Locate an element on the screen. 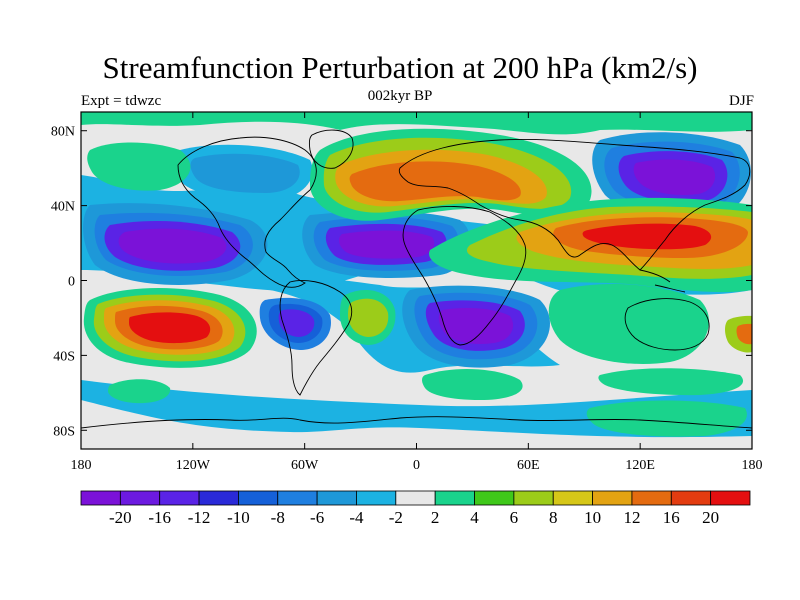 The image size is (800, 600). colorbar-label: -4 is located at coordinates (356, 517).